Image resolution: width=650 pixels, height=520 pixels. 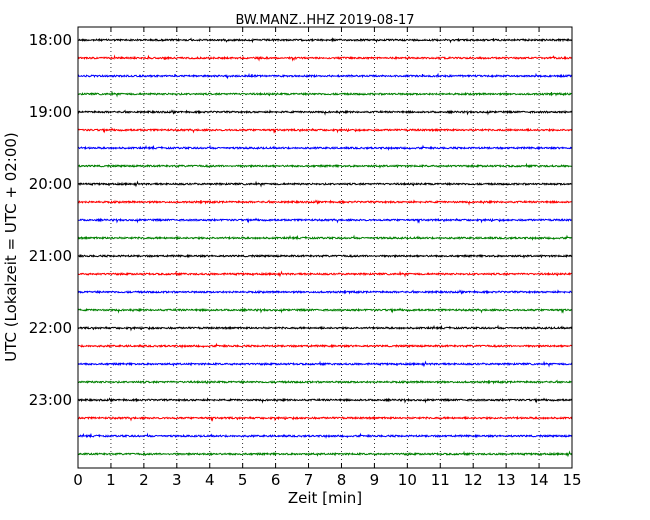 I want to click on x-tick-label: 14, so click(x=539, y=480).